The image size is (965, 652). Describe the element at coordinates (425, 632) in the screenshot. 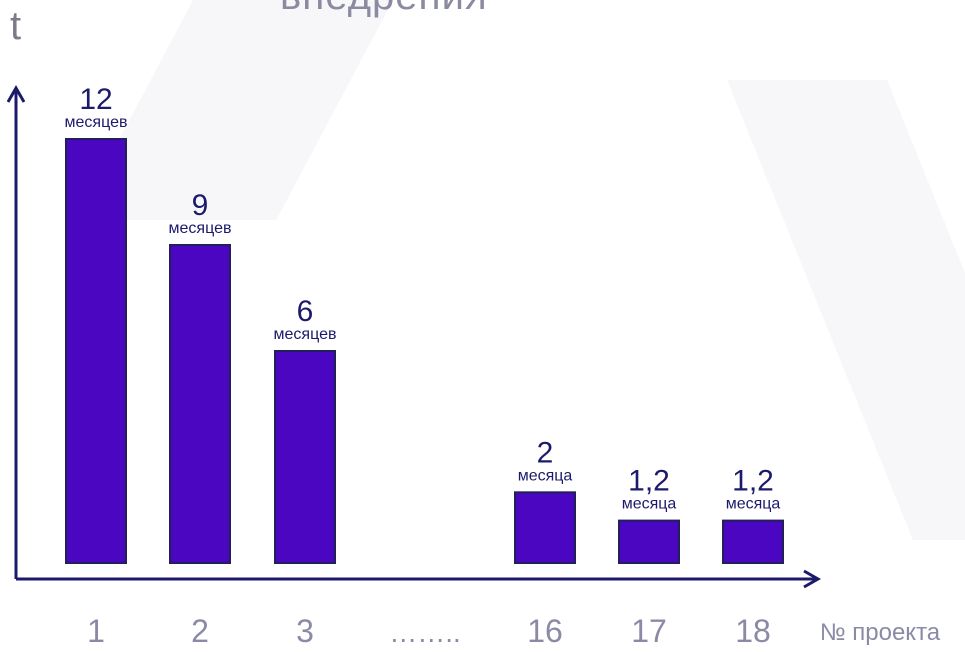

I see `x-gap-label: ……..` at that location.